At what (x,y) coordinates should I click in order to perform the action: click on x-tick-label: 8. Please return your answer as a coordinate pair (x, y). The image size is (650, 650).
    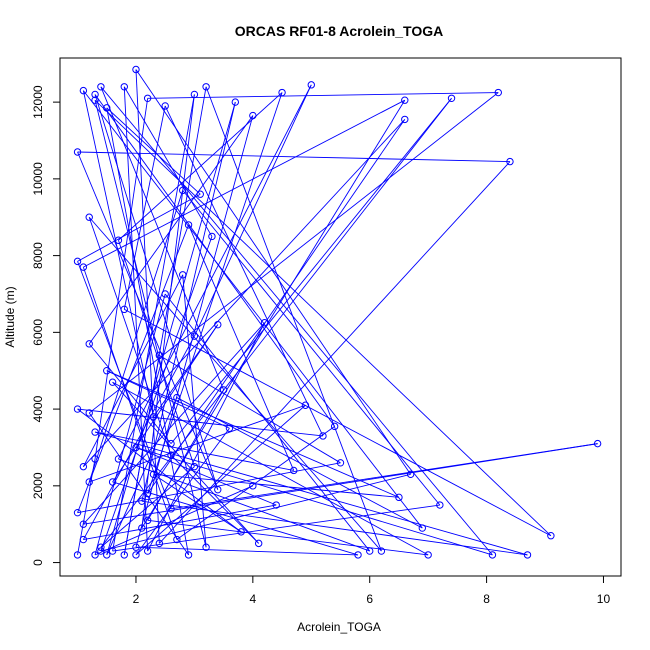
    Looking at the image, I should click on (486, 599).